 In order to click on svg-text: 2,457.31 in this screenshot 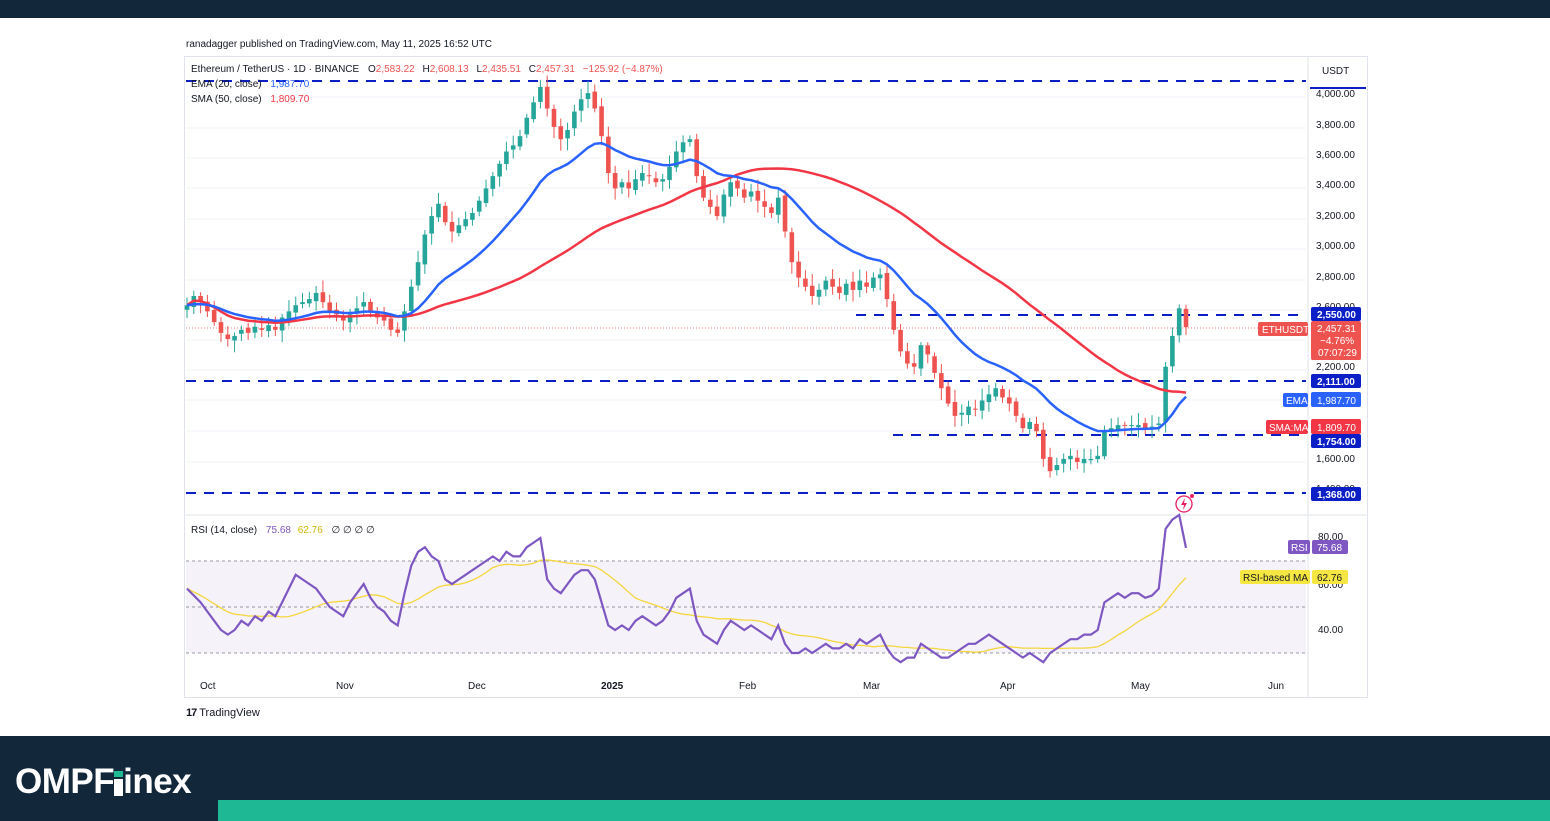, I will do `click(1336, 329)`.